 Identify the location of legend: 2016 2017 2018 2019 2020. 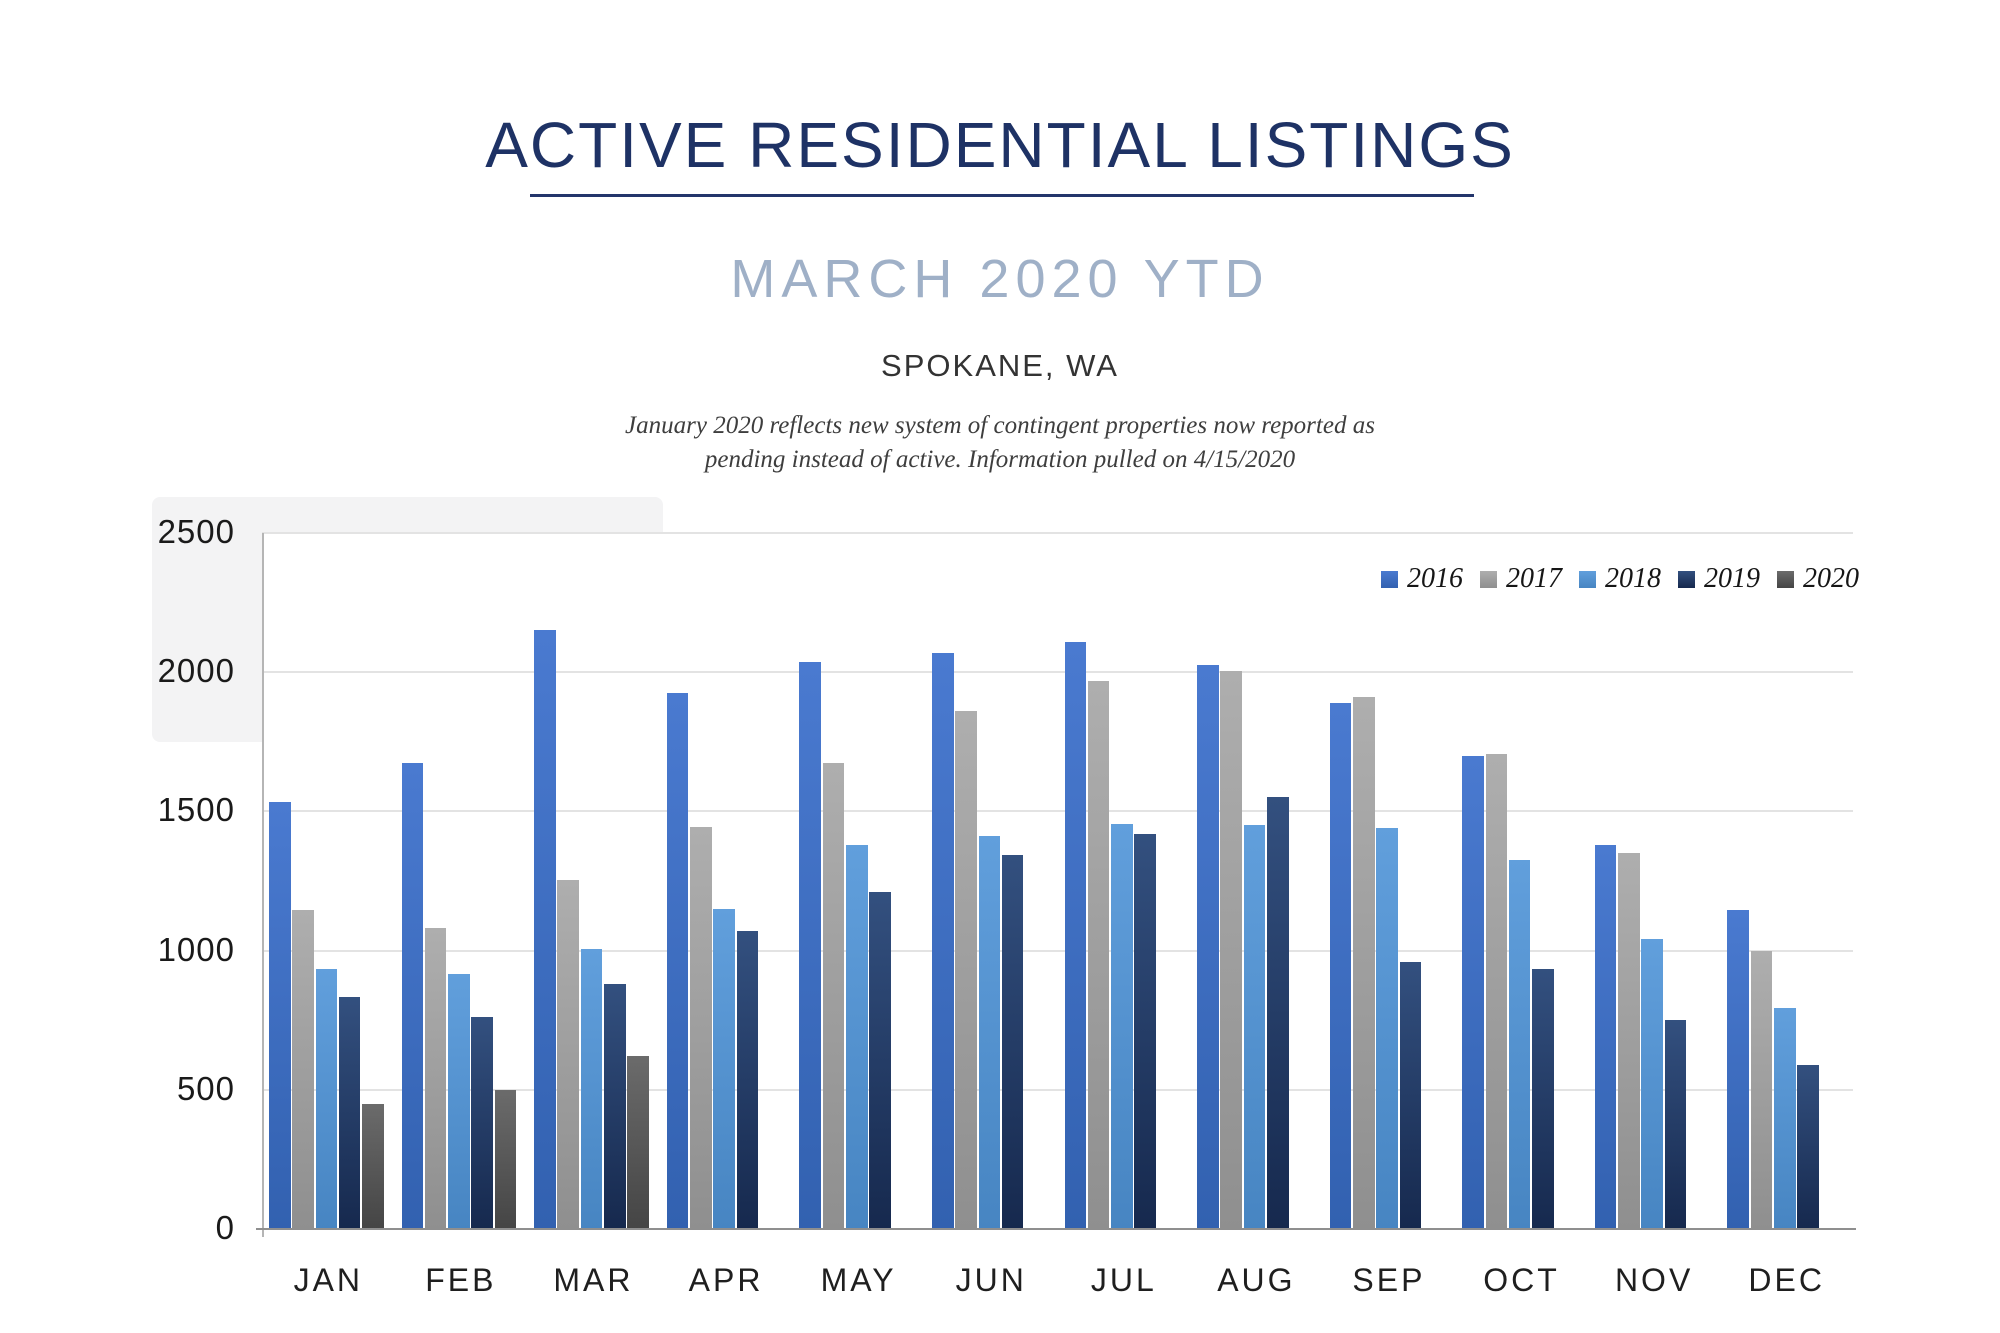
(1620, 579).